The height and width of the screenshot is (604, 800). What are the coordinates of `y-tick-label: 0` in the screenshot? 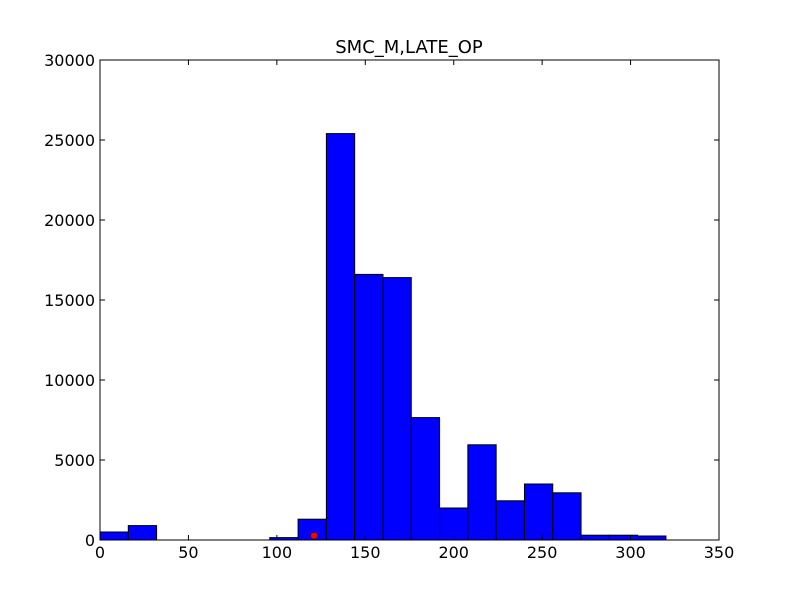 It's located at (90, 540).